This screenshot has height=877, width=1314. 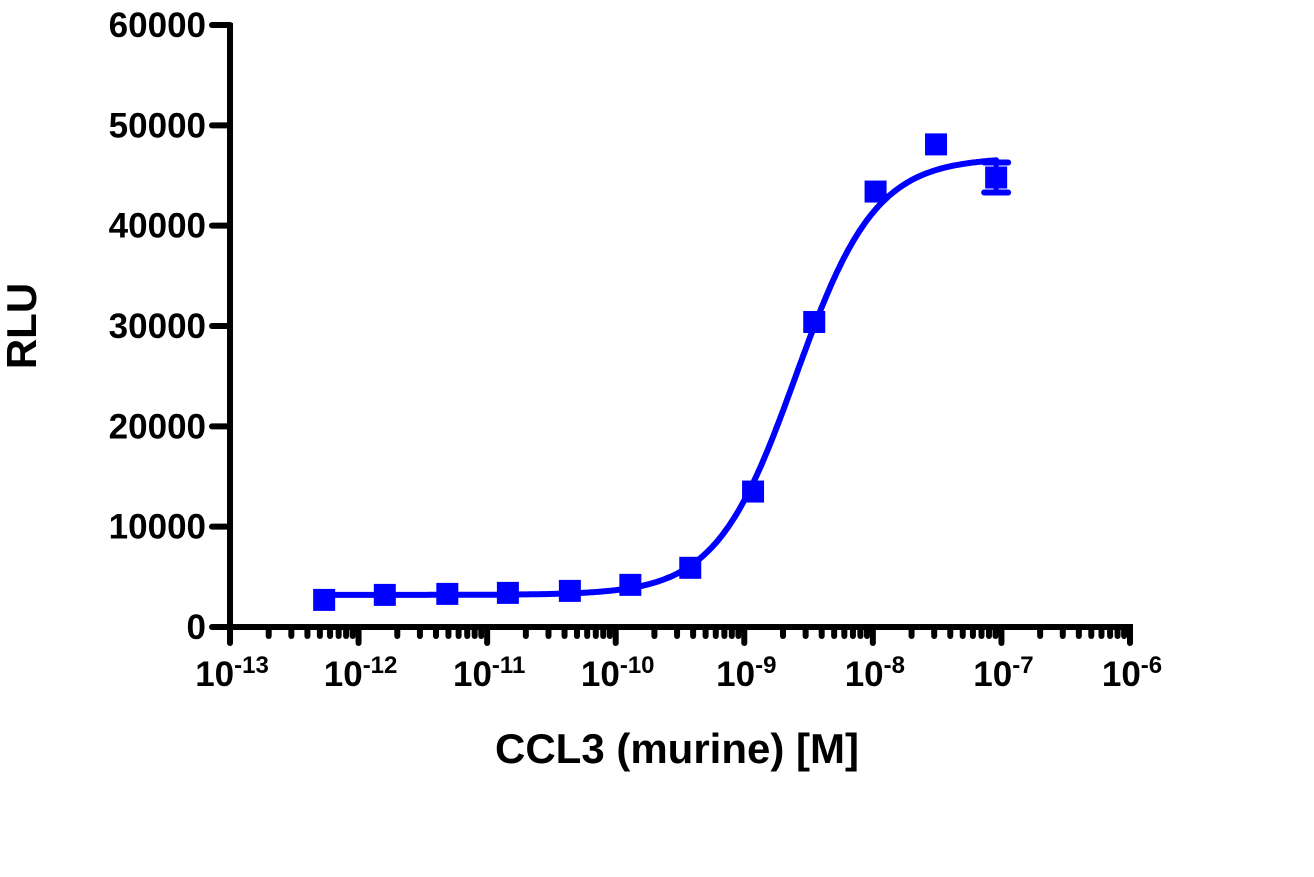 I want to click on x-tick-label: 10⁻¹¹, so click(x=489, y=673).